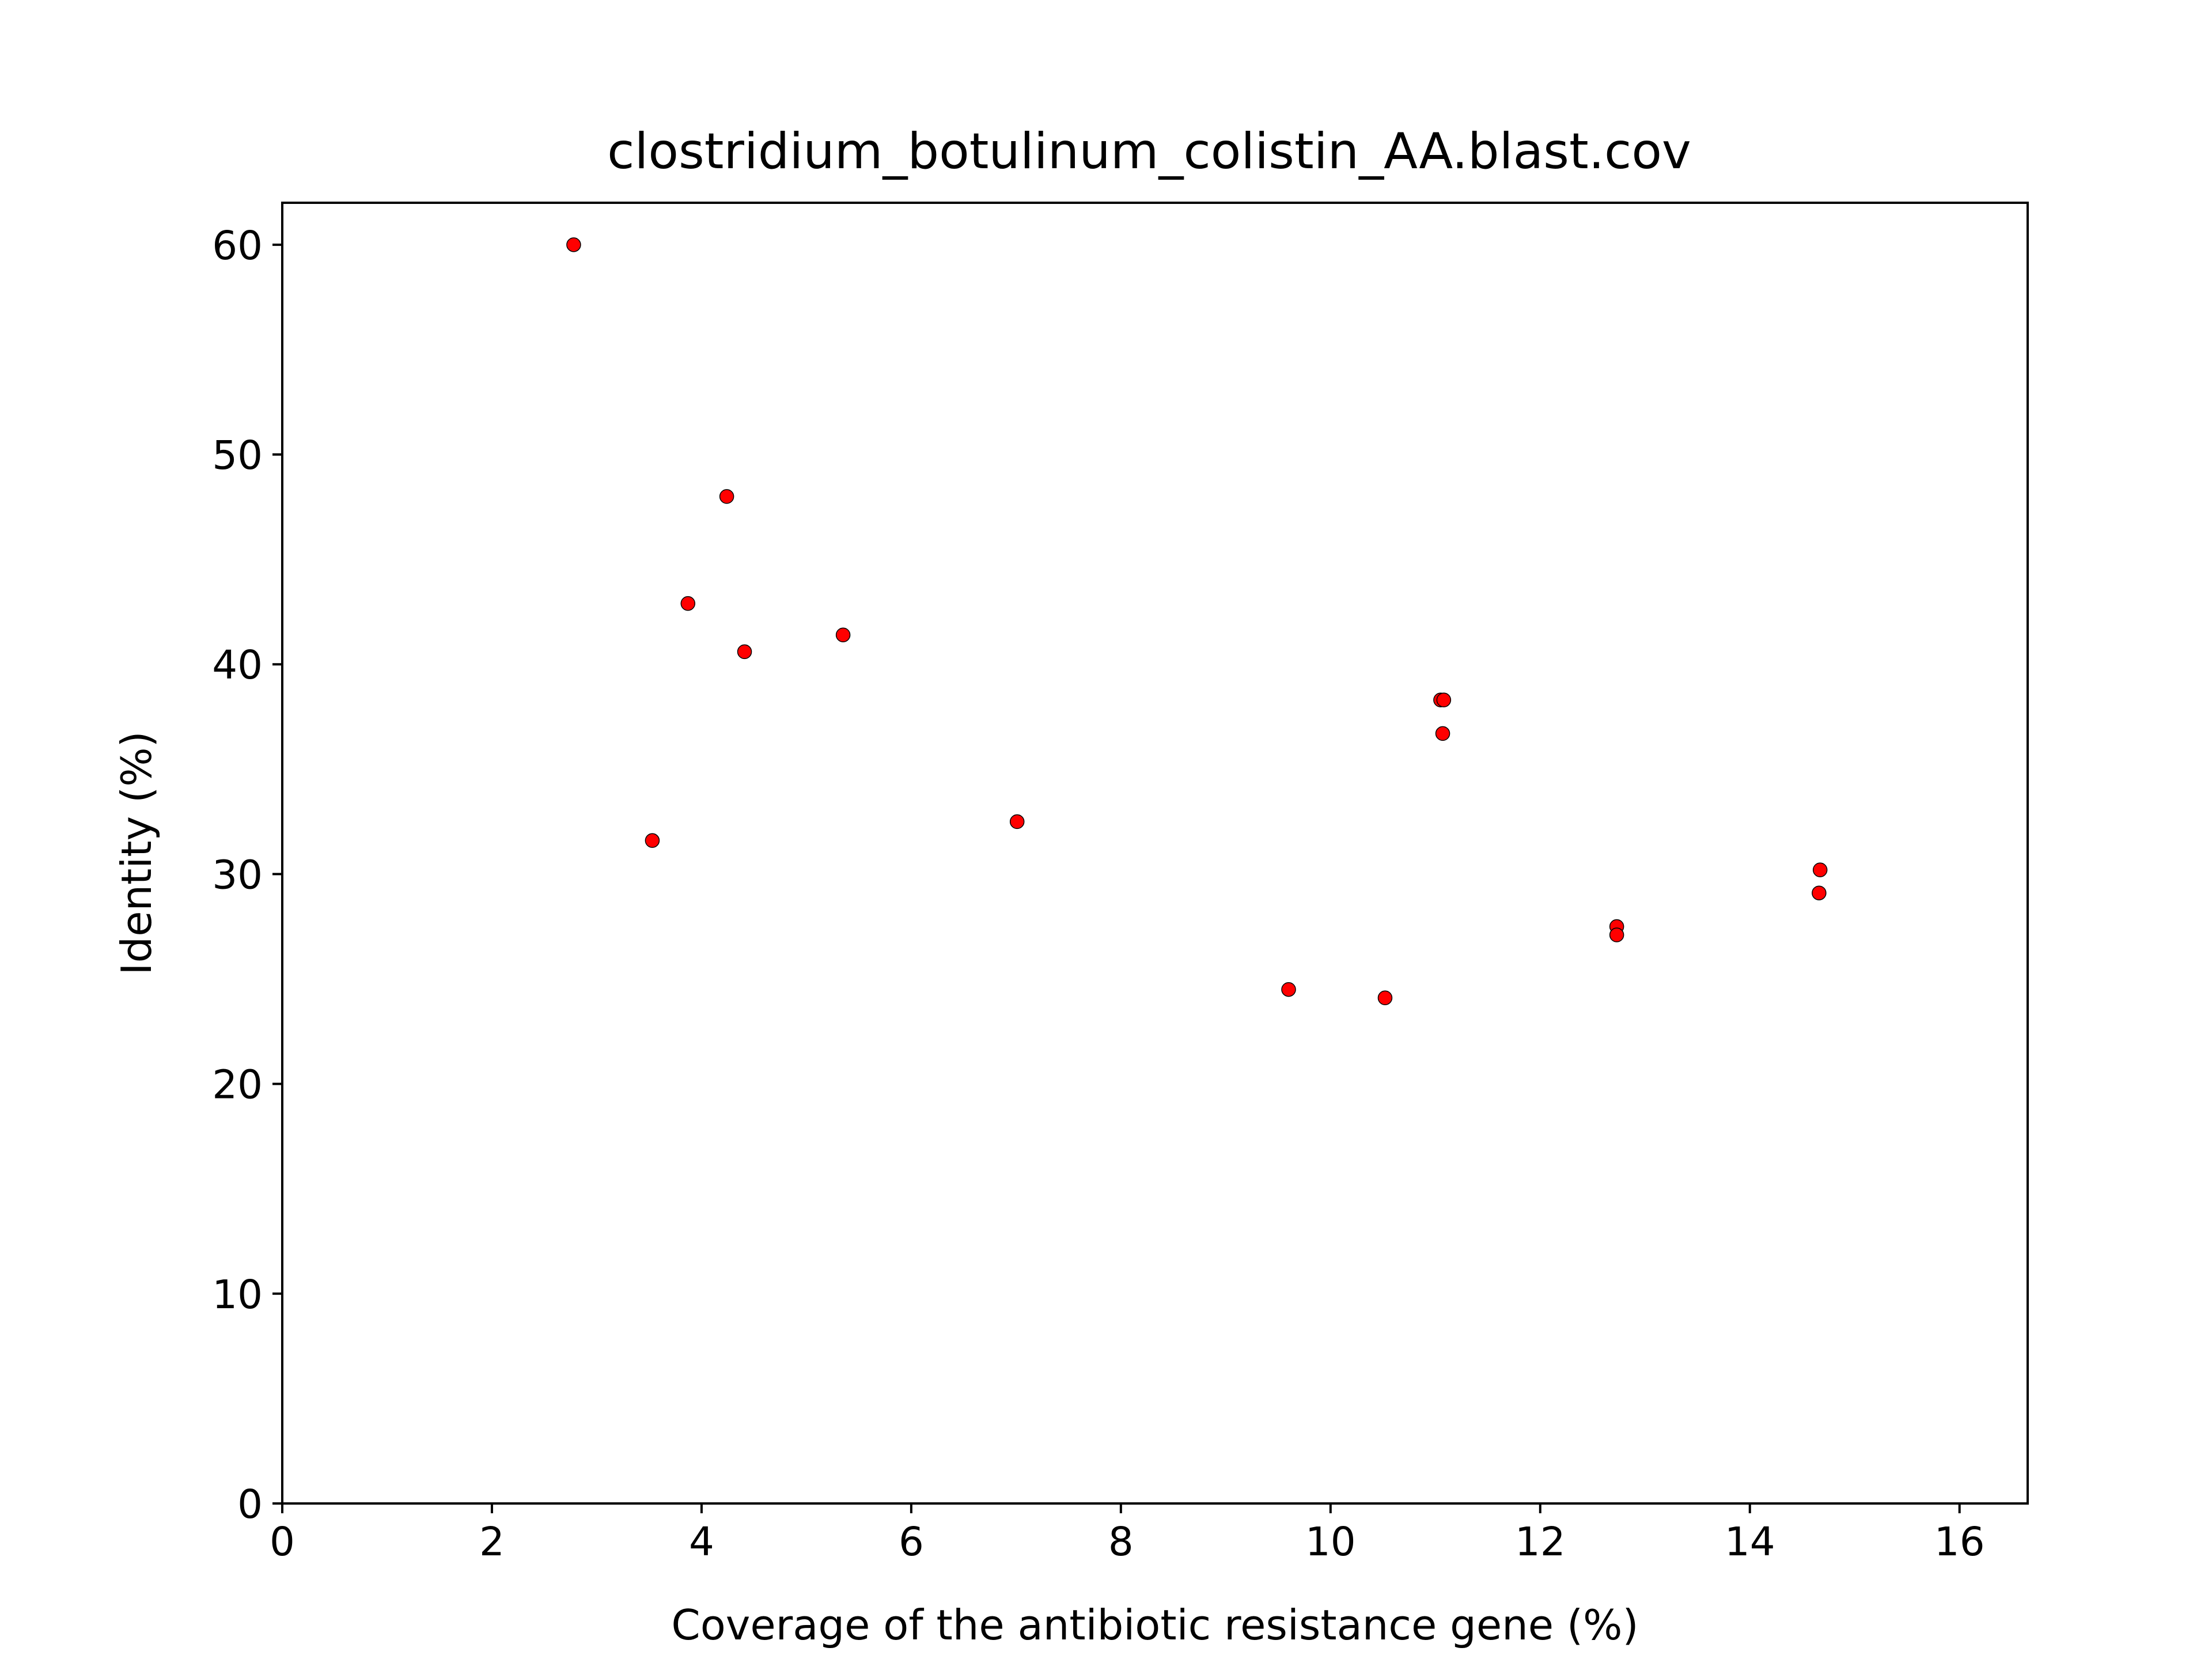  Describe the element at coordinates (1959, 1542) in the screenshot. I see `x-tick-label: 16` at that location.